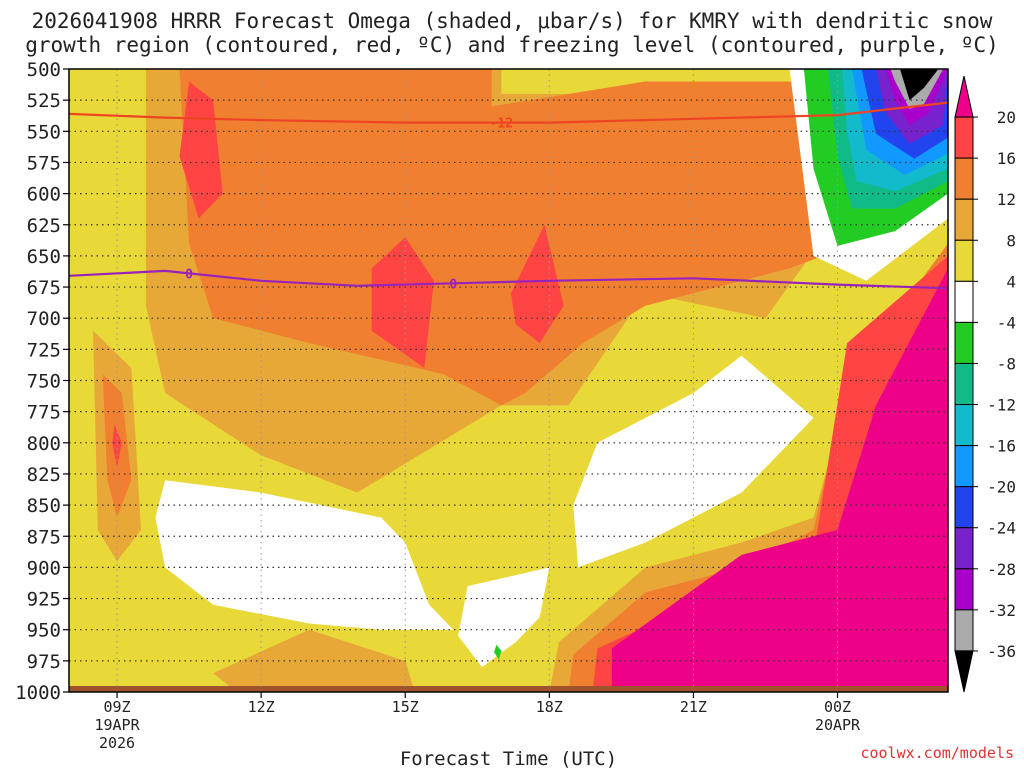 The image size is (1024, 768). Describe the element at coordinates (405, 707) in the screenshot. I see `x-tick-label-15: 15Z` at that location.